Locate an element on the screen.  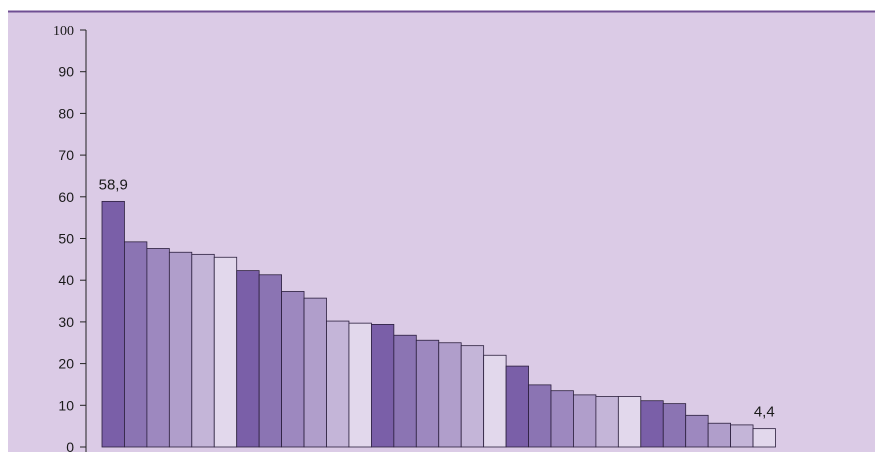
y-tick-label: 30 is located at coordinates (66, 322).